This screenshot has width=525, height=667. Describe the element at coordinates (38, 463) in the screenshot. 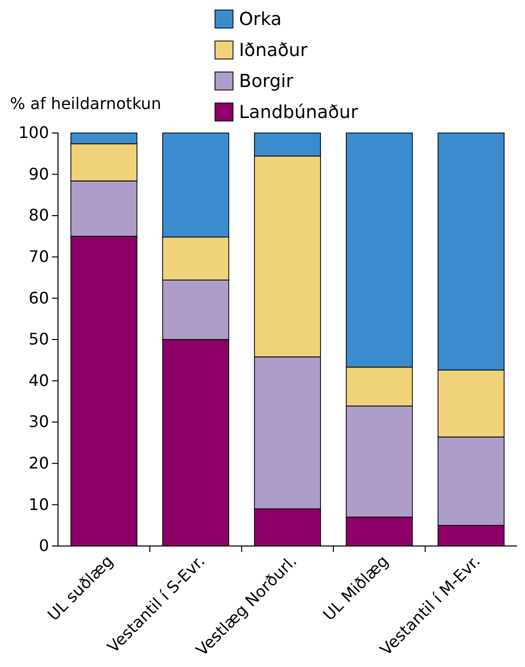

I see `y-tick-label: 20` at that location.